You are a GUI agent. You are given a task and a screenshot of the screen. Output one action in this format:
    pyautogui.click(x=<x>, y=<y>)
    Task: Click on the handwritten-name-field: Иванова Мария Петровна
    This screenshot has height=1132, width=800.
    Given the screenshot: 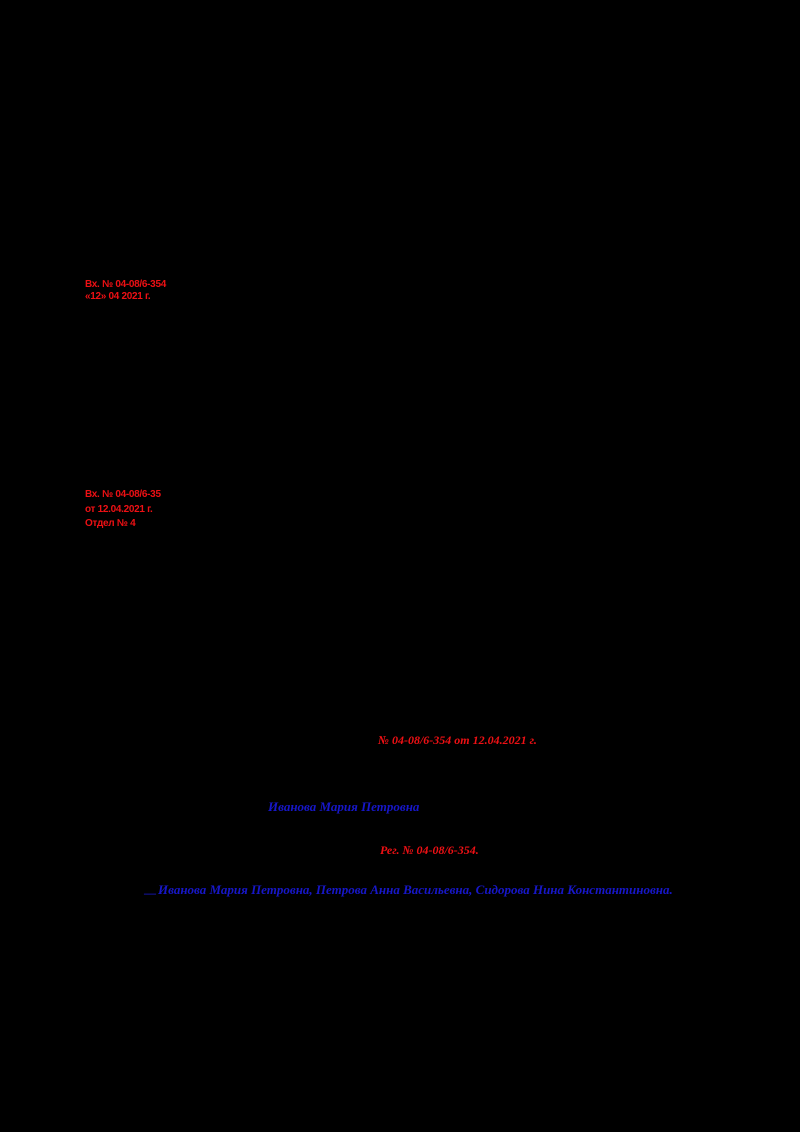 What is the action you would take?
    pyautogui.click(x=344, y=806)
    